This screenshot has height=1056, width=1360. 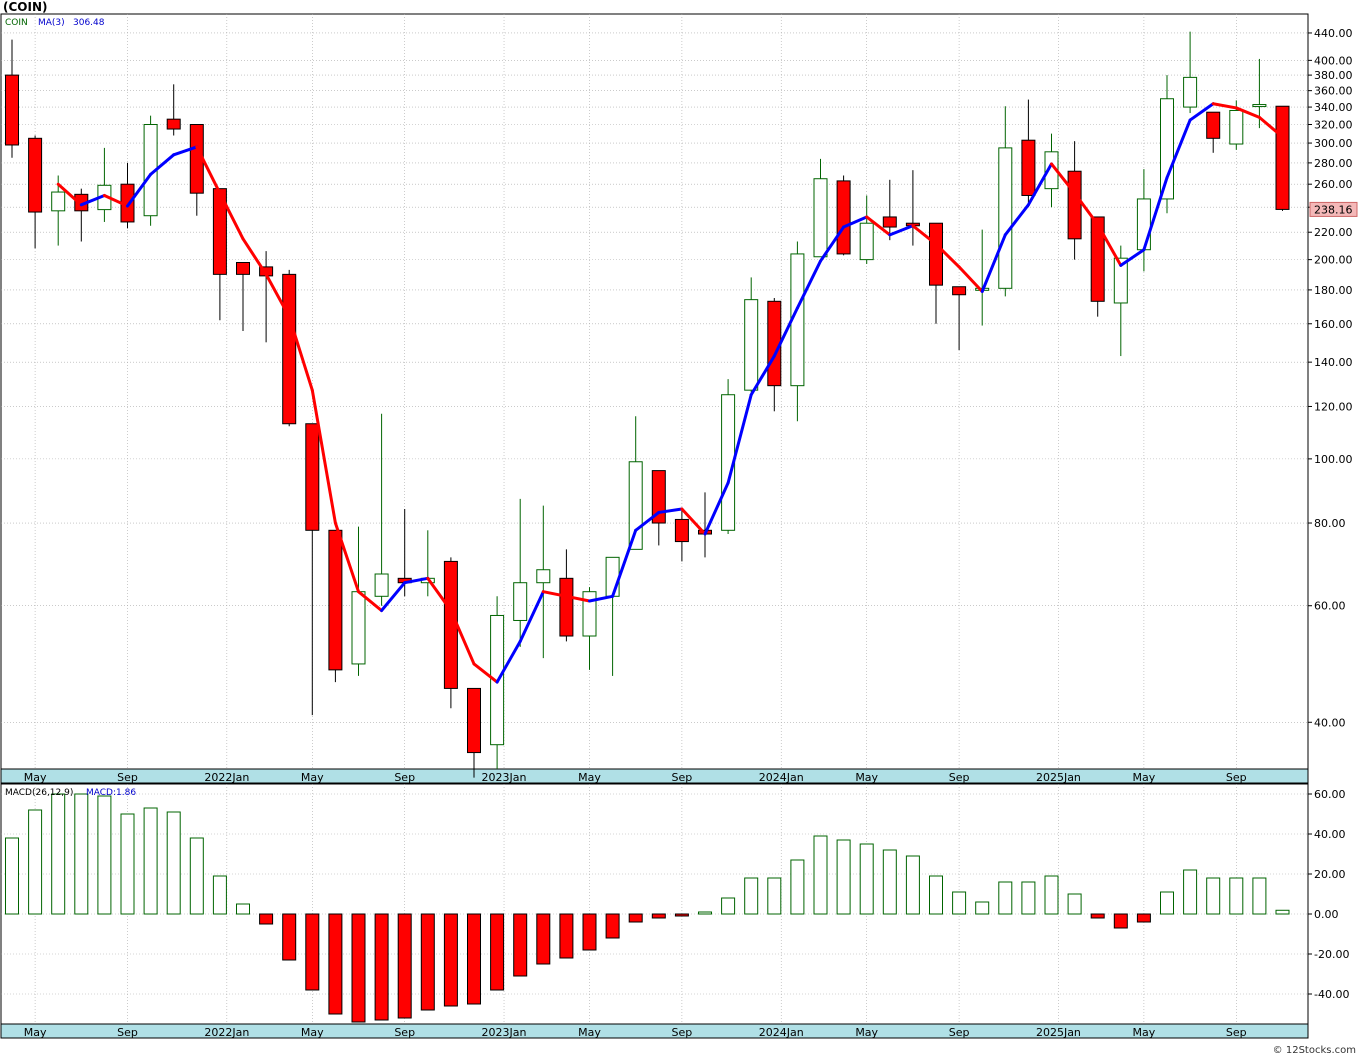 I want to click on price-tick-label: 400.00, so click(x=1333, y=60).